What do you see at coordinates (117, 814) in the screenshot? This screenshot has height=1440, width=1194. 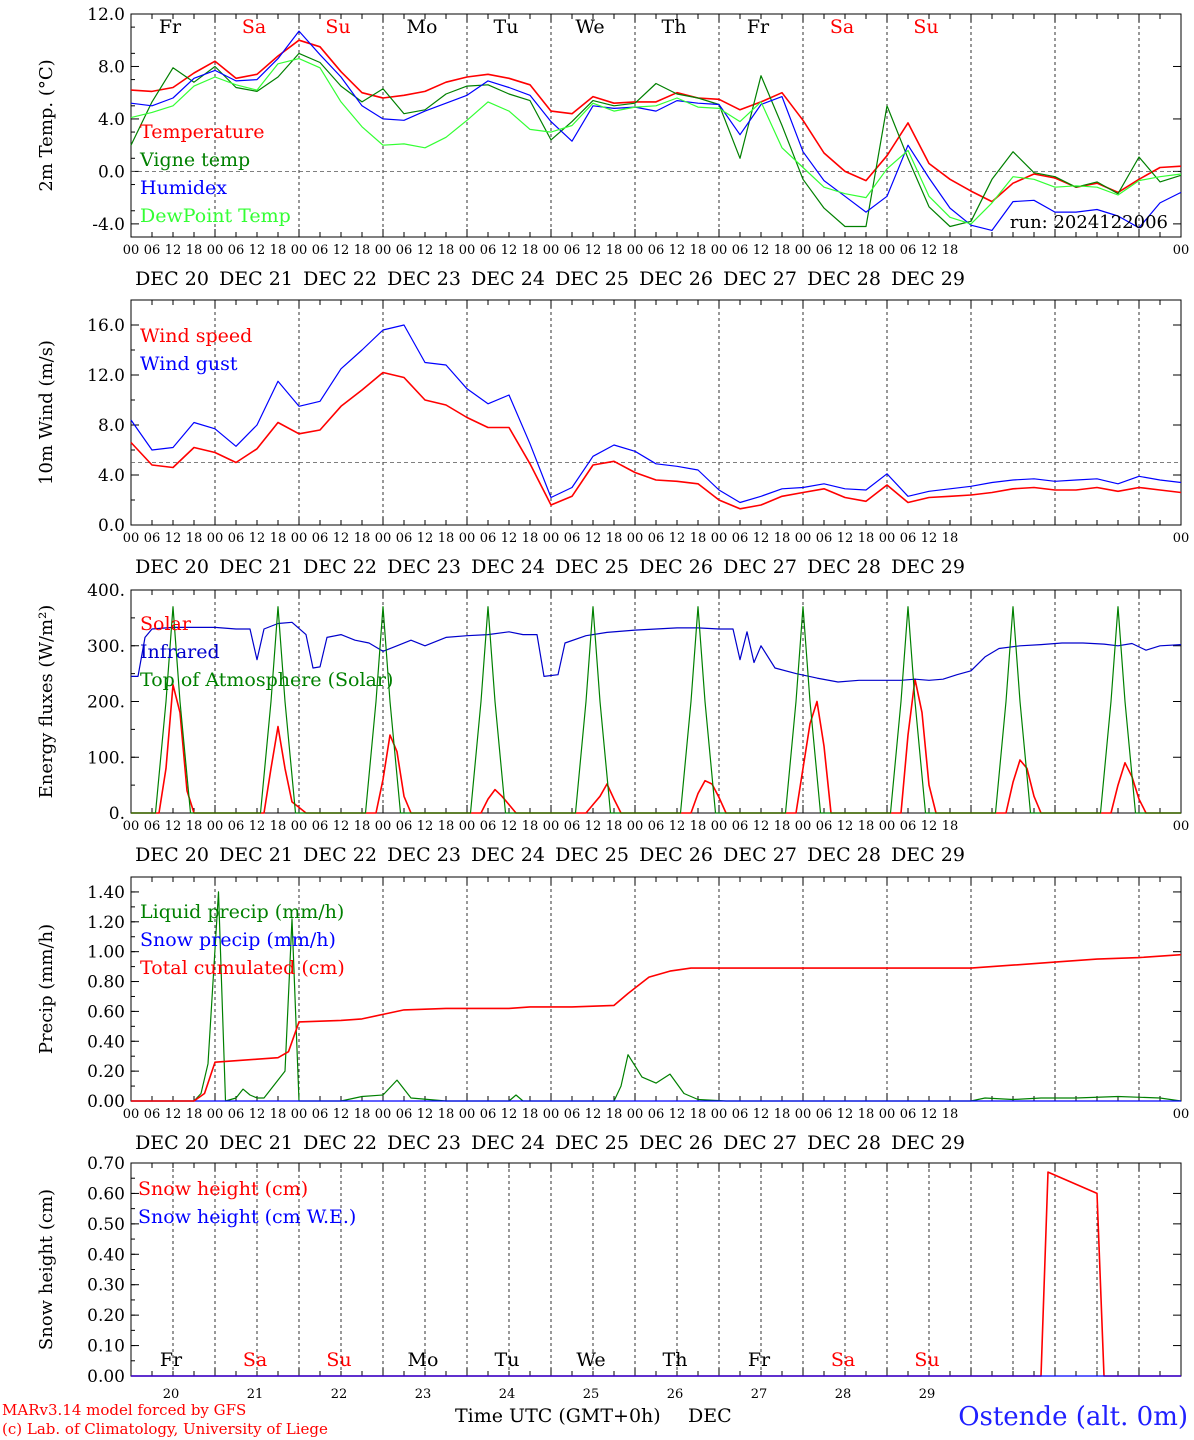 I see `y-tick-label: 0.` at bounding box center [117, 814].